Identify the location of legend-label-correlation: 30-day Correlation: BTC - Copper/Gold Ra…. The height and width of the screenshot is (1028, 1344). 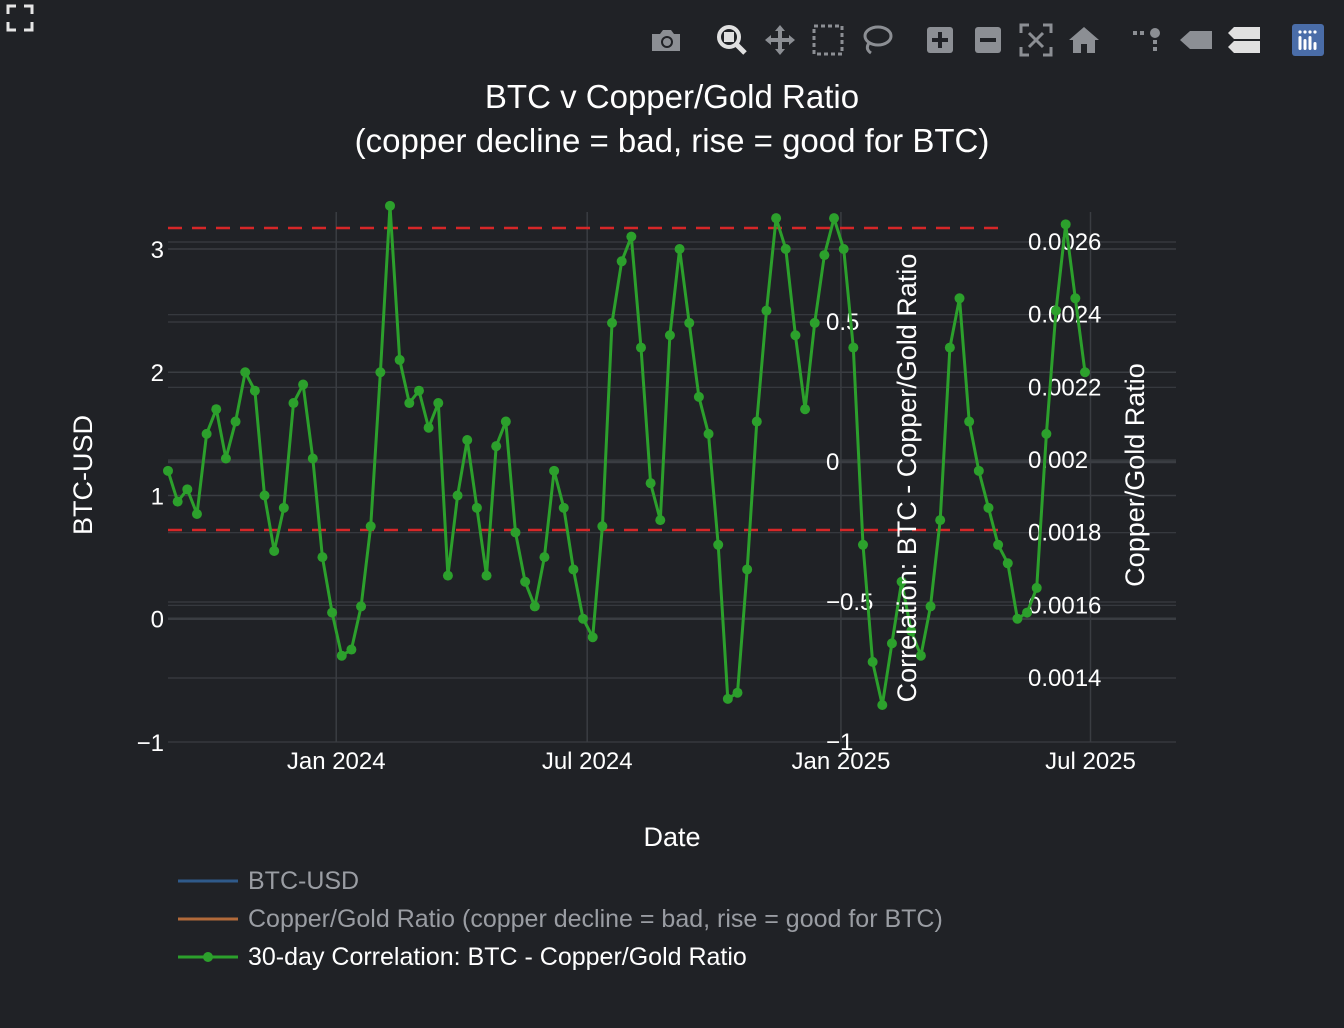
(497, 956).